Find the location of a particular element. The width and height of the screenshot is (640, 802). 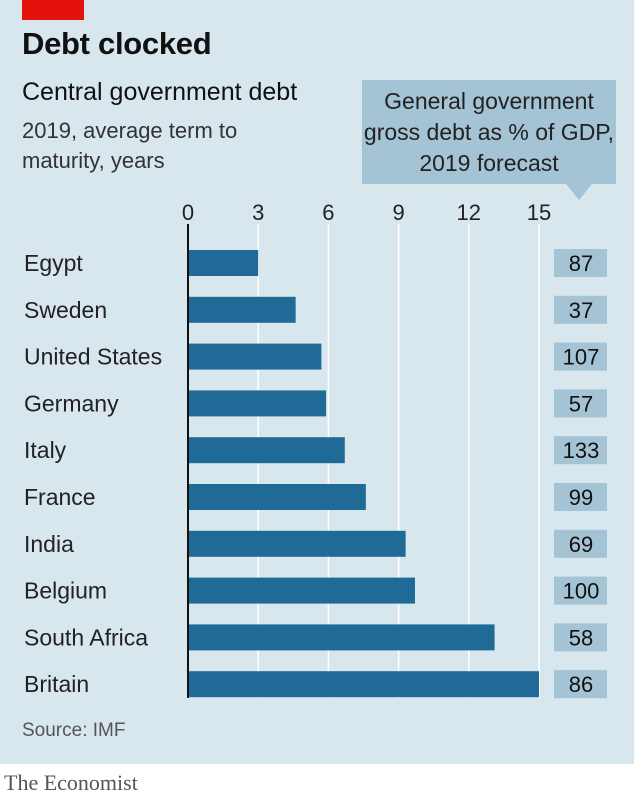

secondary-value-label: 87 is located at coordinates (581, 263).